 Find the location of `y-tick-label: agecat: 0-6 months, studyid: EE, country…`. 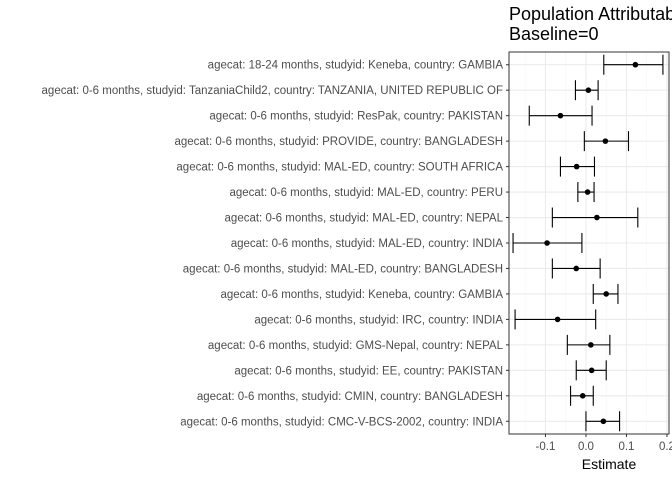

y-tick-label: agecat: 0-6 months, studyid: EE, country… is located at coordinates (368, 371).